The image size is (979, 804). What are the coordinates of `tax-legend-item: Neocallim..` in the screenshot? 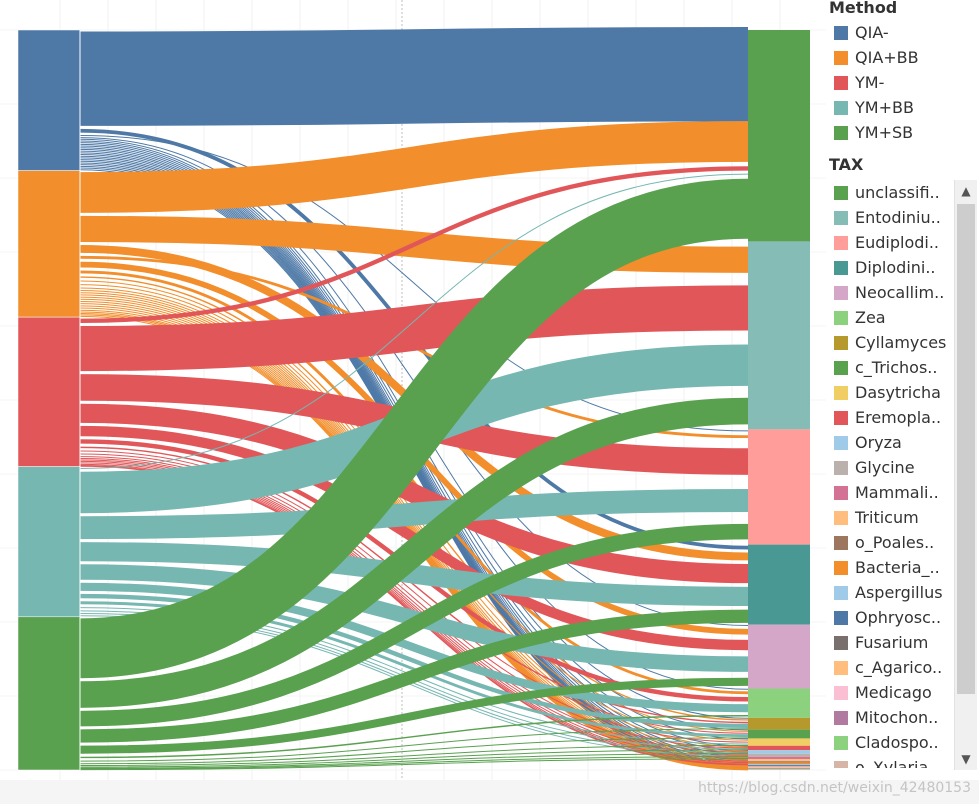 It's located at (889, 292).